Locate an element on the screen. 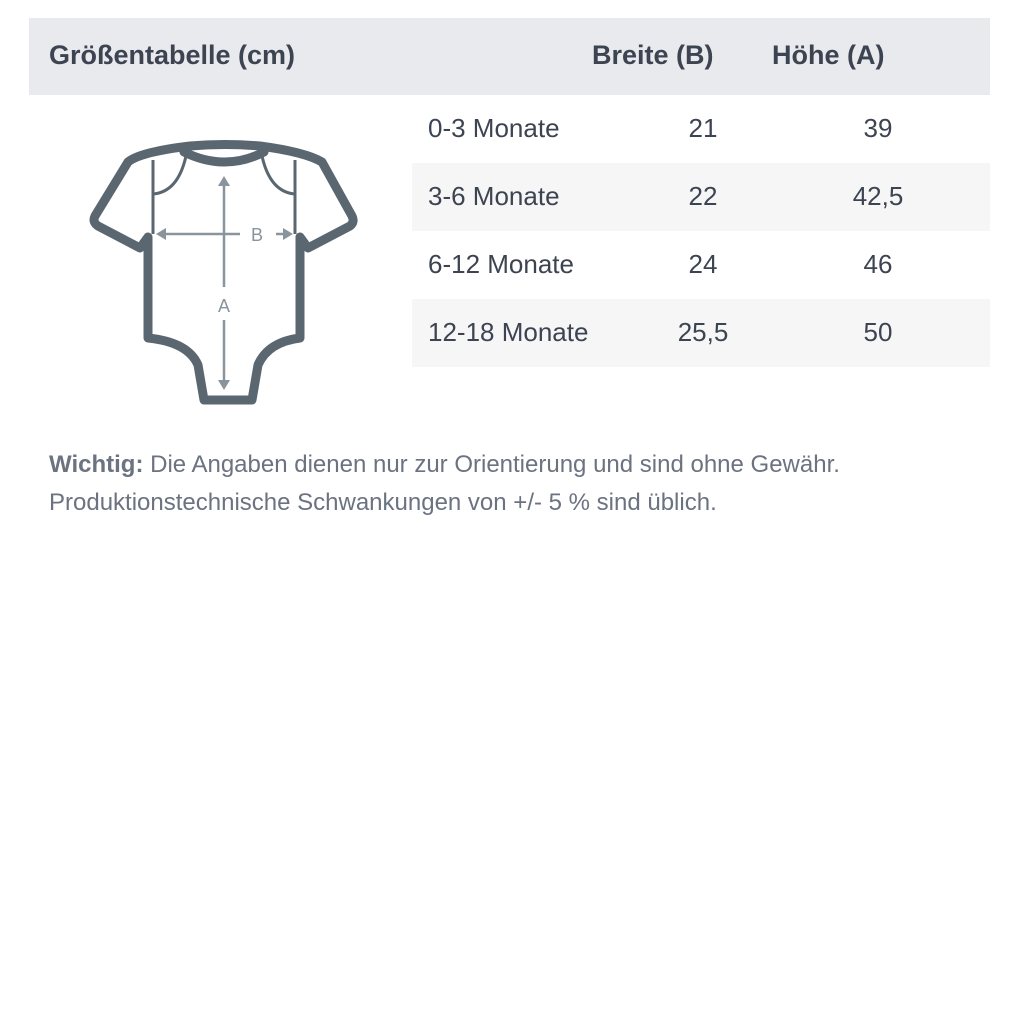 The image size is (1024, 1024). table-row: 0-3 Monate 21 39 is located at coordinates (701, 129).